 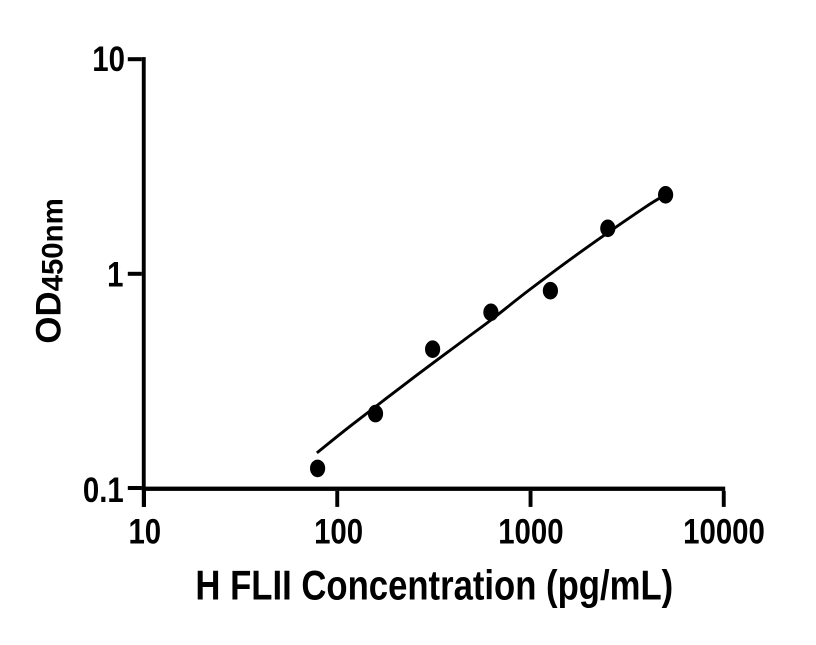 I want to click on svg-text: H FLII Concentration (pg/mL), so click(x=434, y=585).